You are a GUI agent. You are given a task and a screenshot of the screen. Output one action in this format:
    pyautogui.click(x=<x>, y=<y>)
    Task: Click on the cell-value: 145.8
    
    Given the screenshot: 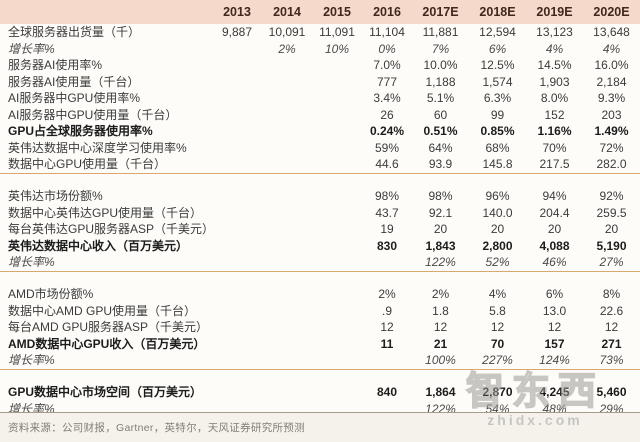 What is the action you would take?
    pyautogui.click(x=497, y=165)
    